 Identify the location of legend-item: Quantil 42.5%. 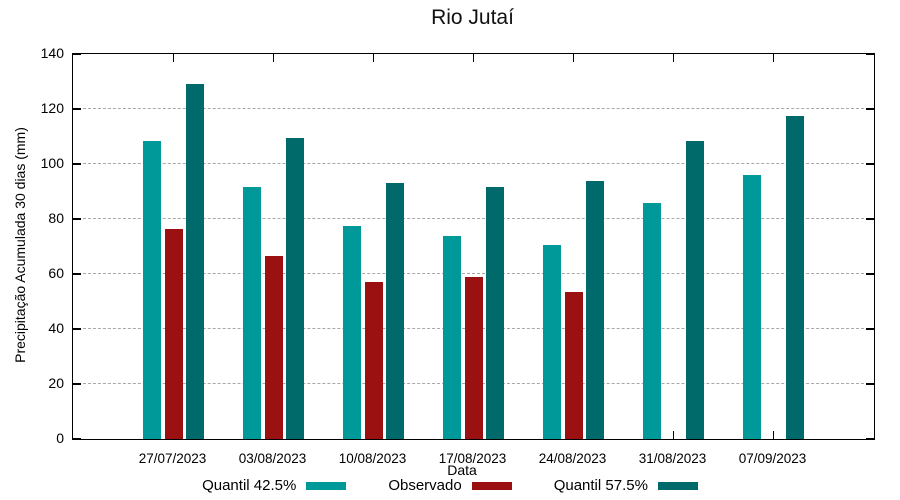
(274, 485).